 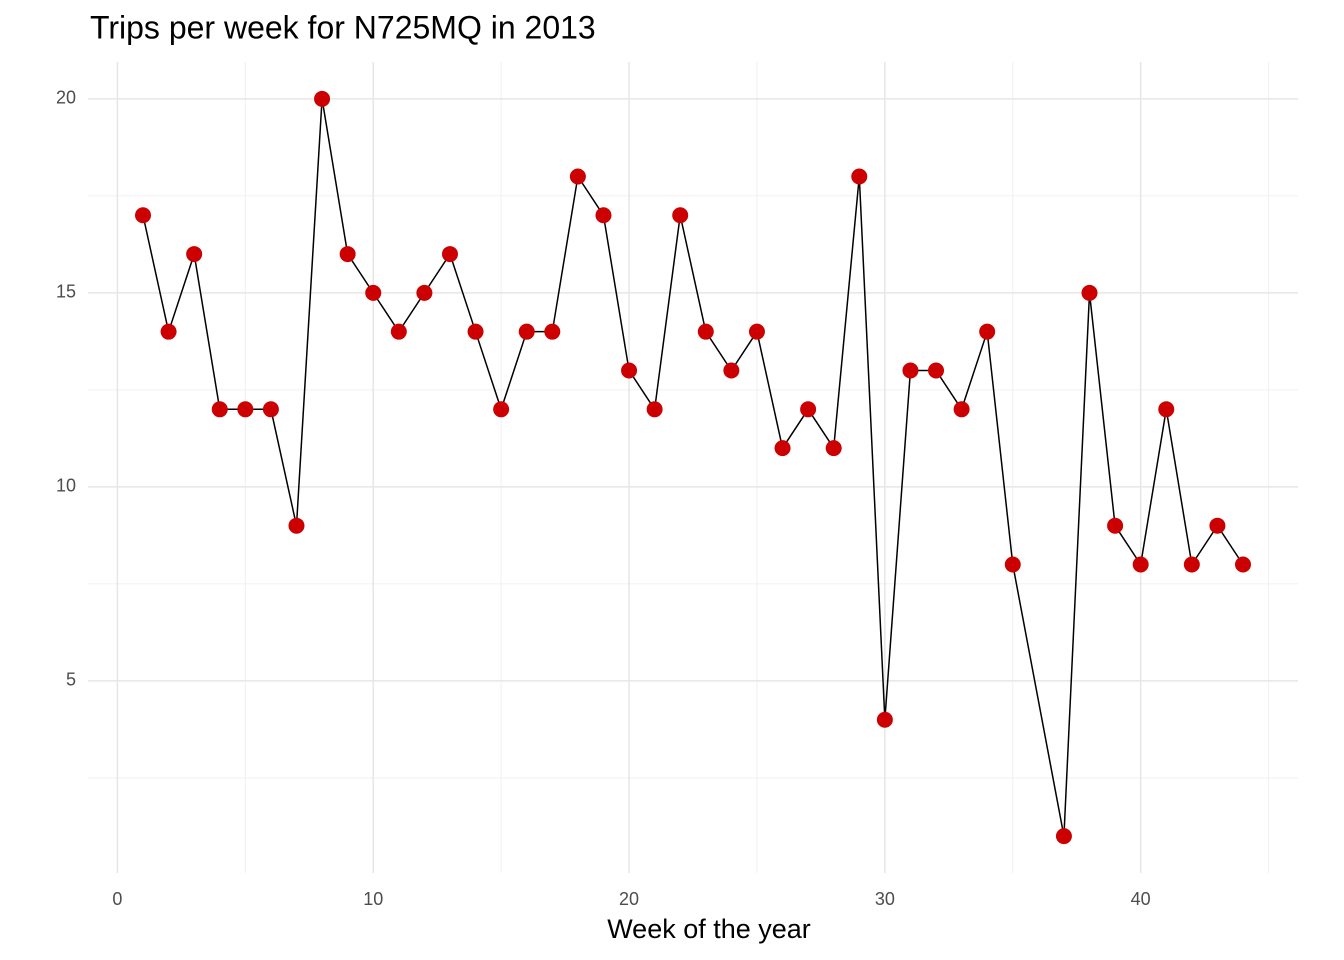 What do you see at coordinates (117, 899) in the screenshot?
I see `x-tick-label: 0` at bounding box center [117, 899].